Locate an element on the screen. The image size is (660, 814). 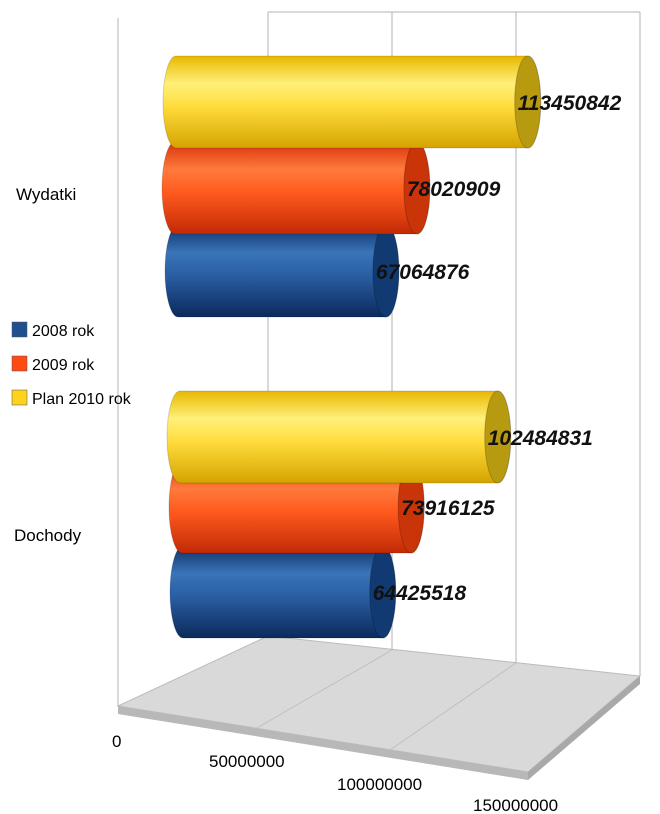
floor-edge-right is located at coordinates (584, 728).